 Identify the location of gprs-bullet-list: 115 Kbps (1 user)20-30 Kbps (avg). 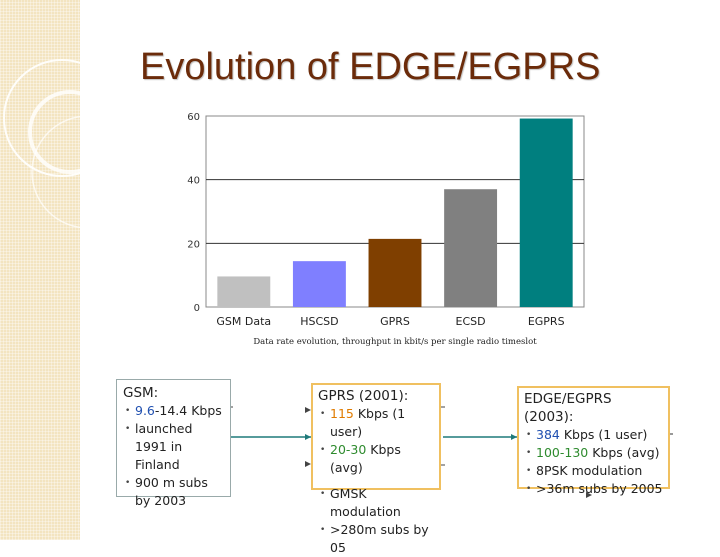
(376, 441).